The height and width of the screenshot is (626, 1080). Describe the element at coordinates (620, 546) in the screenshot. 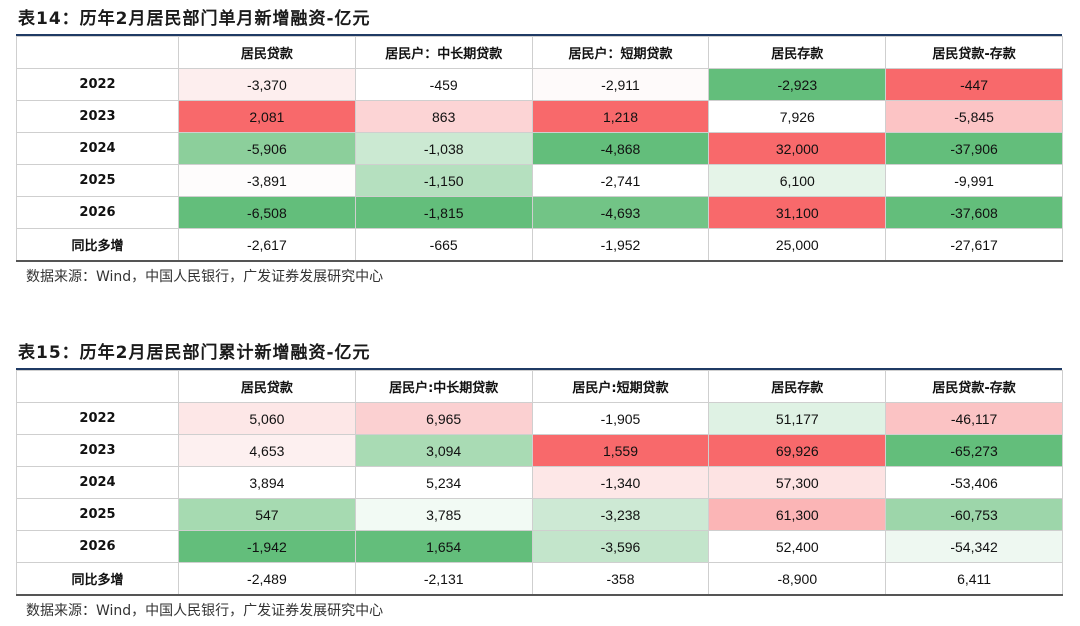

I see `table-cell: -3,596` at that location.